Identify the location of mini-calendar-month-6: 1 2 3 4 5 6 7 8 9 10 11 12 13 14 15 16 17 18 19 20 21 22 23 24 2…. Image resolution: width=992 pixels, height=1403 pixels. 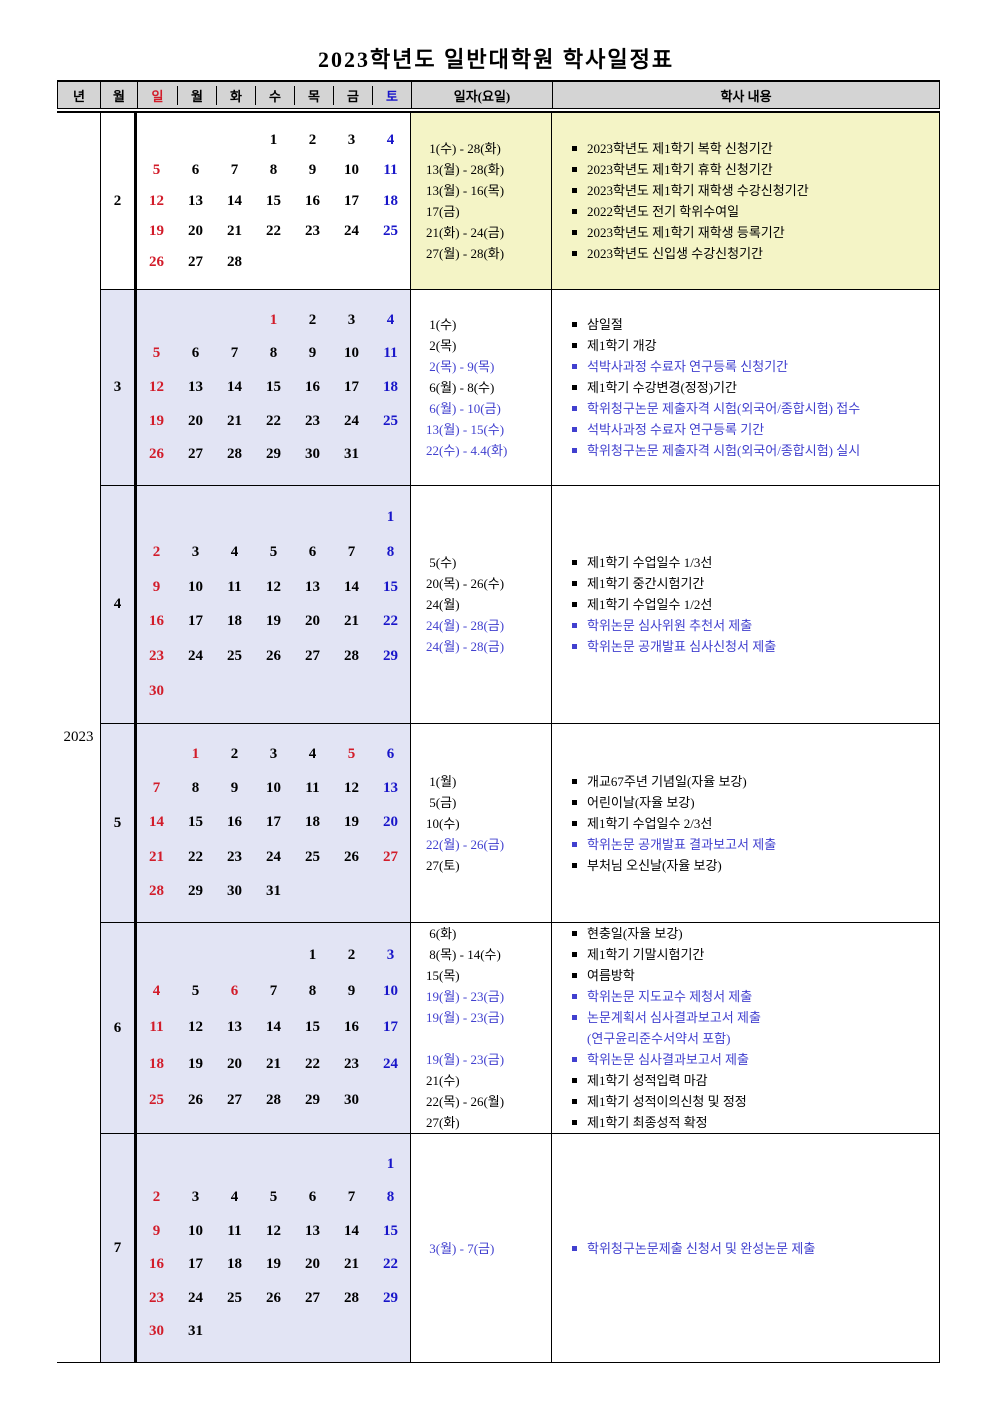
(274, 1028).